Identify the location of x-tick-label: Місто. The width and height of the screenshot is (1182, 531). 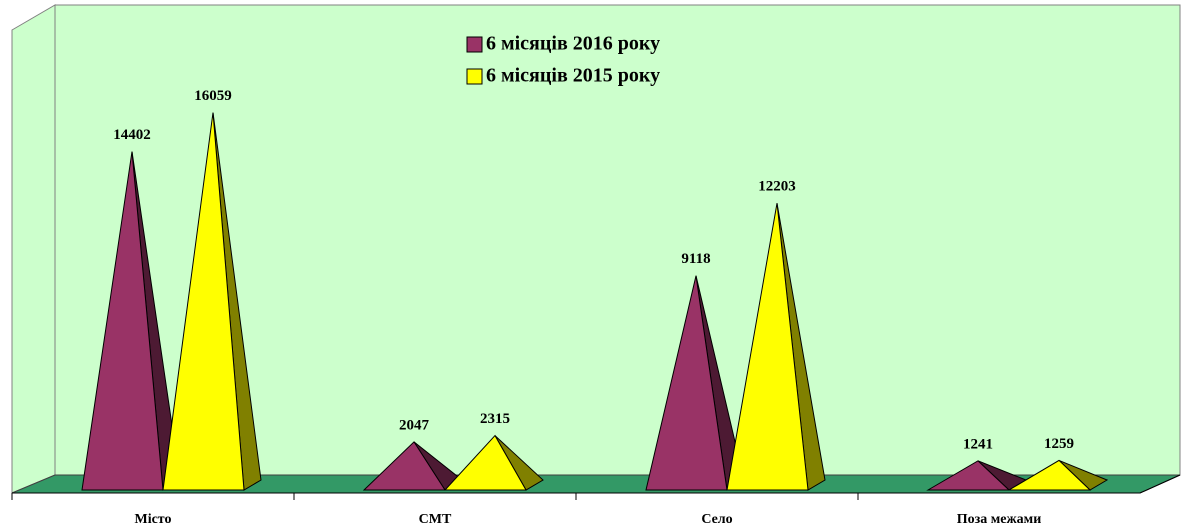
(152, 519).